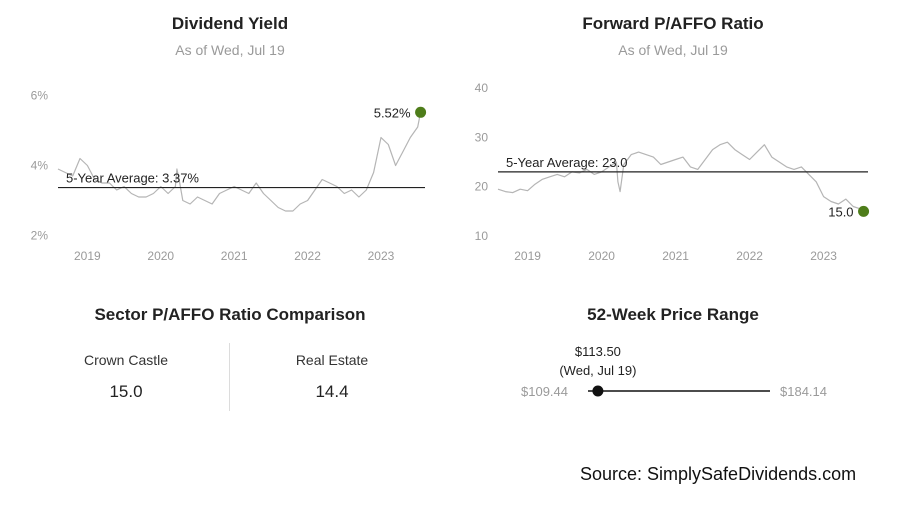 The image size is (905, 518). Describe the element at coordinates (40, 236) in the screenshot. I see `y-tick-label: 2%` at that location.